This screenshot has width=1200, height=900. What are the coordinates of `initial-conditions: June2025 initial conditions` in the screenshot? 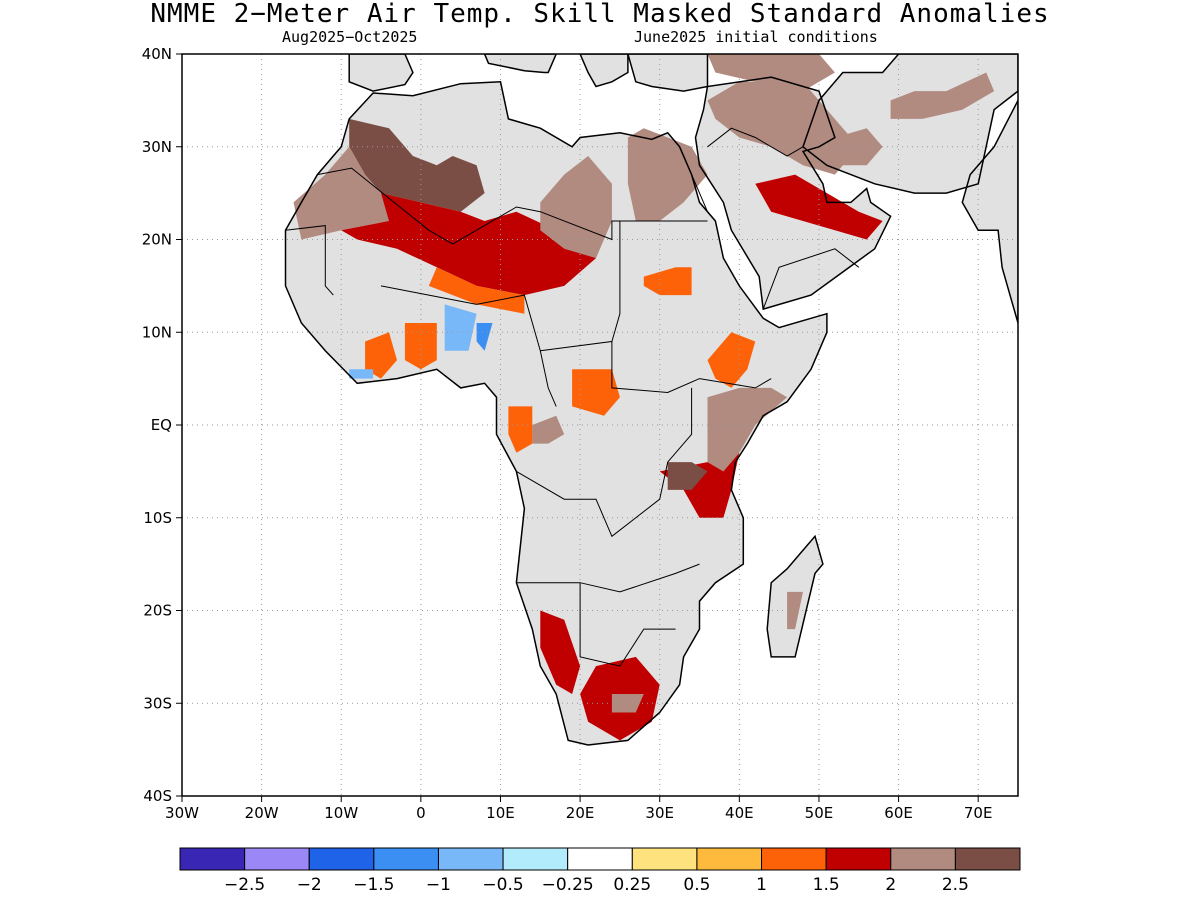 It's located at (756, 37).